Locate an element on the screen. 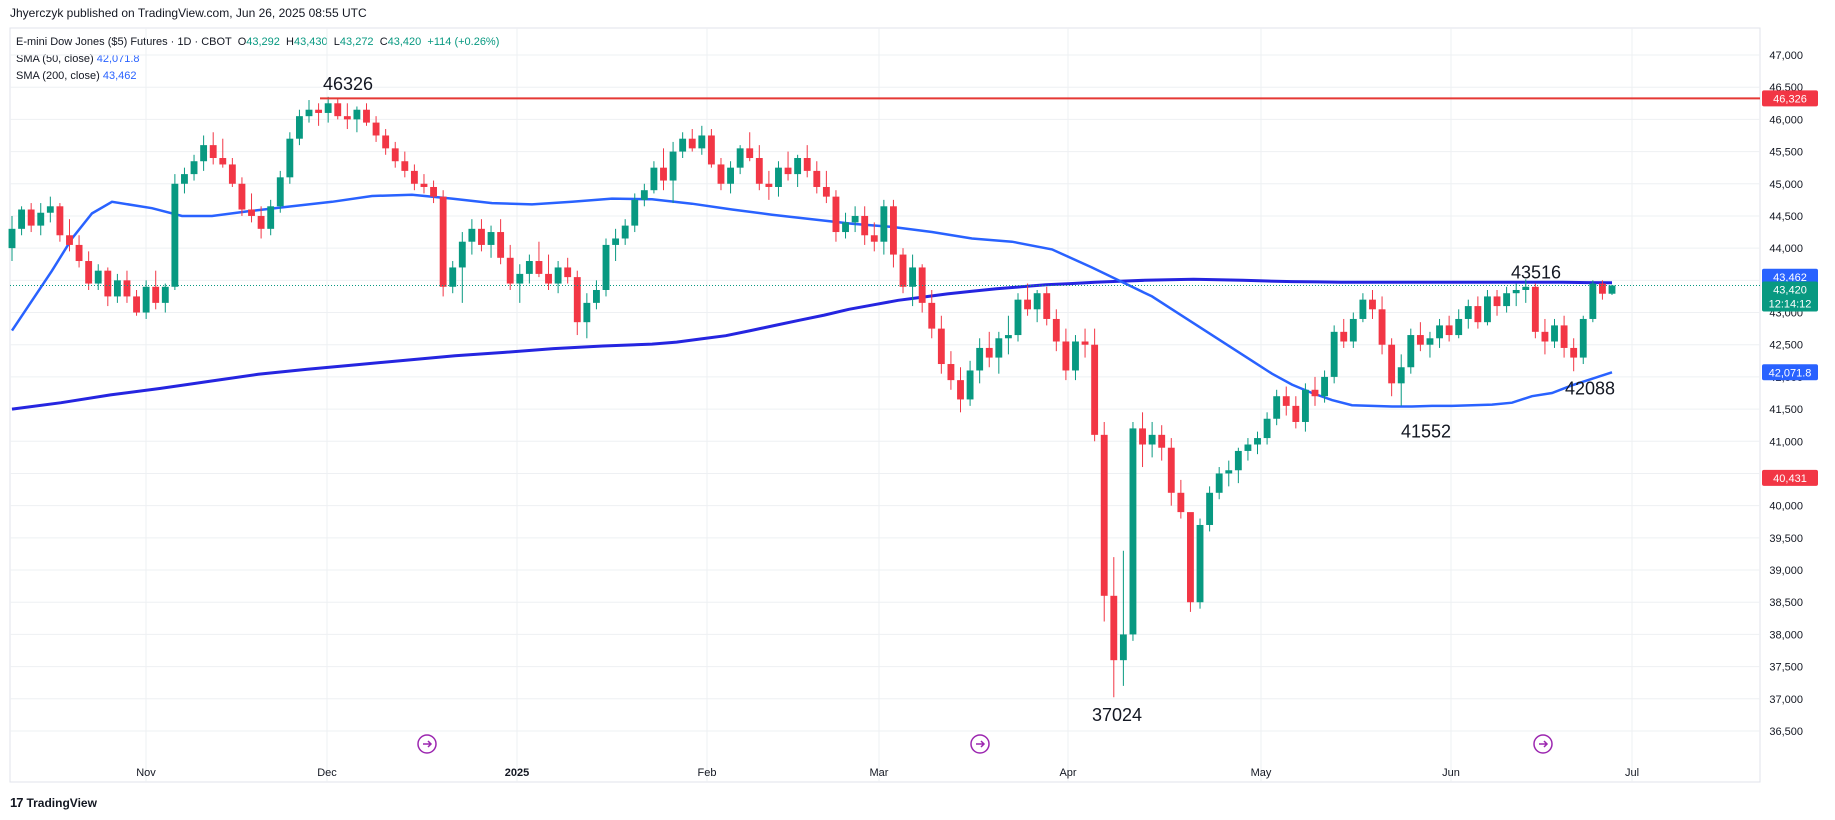  x-tick-label: Feb is located at coordinates (707, 773).